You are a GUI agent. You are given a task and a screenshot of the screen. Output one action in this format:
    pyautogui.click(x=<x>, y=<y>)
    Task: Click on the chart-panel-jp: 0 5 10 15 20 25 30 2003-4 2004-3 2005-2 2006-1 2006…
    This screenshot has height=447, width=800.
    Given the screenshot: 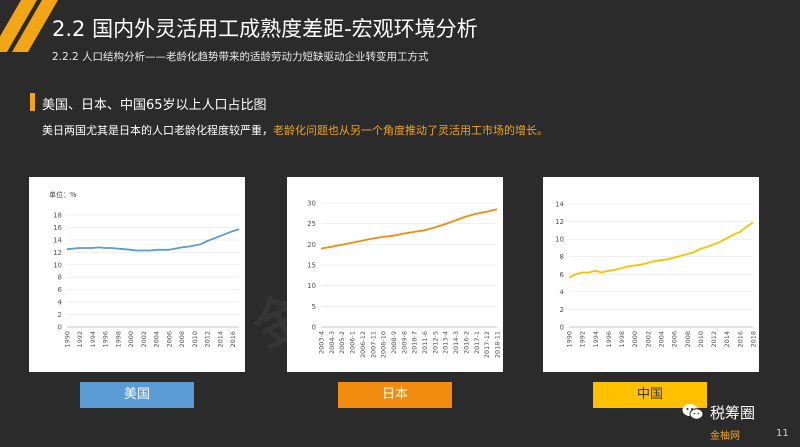 What is the action you would take?
    pyautogui.click(x=395, y=274)
    